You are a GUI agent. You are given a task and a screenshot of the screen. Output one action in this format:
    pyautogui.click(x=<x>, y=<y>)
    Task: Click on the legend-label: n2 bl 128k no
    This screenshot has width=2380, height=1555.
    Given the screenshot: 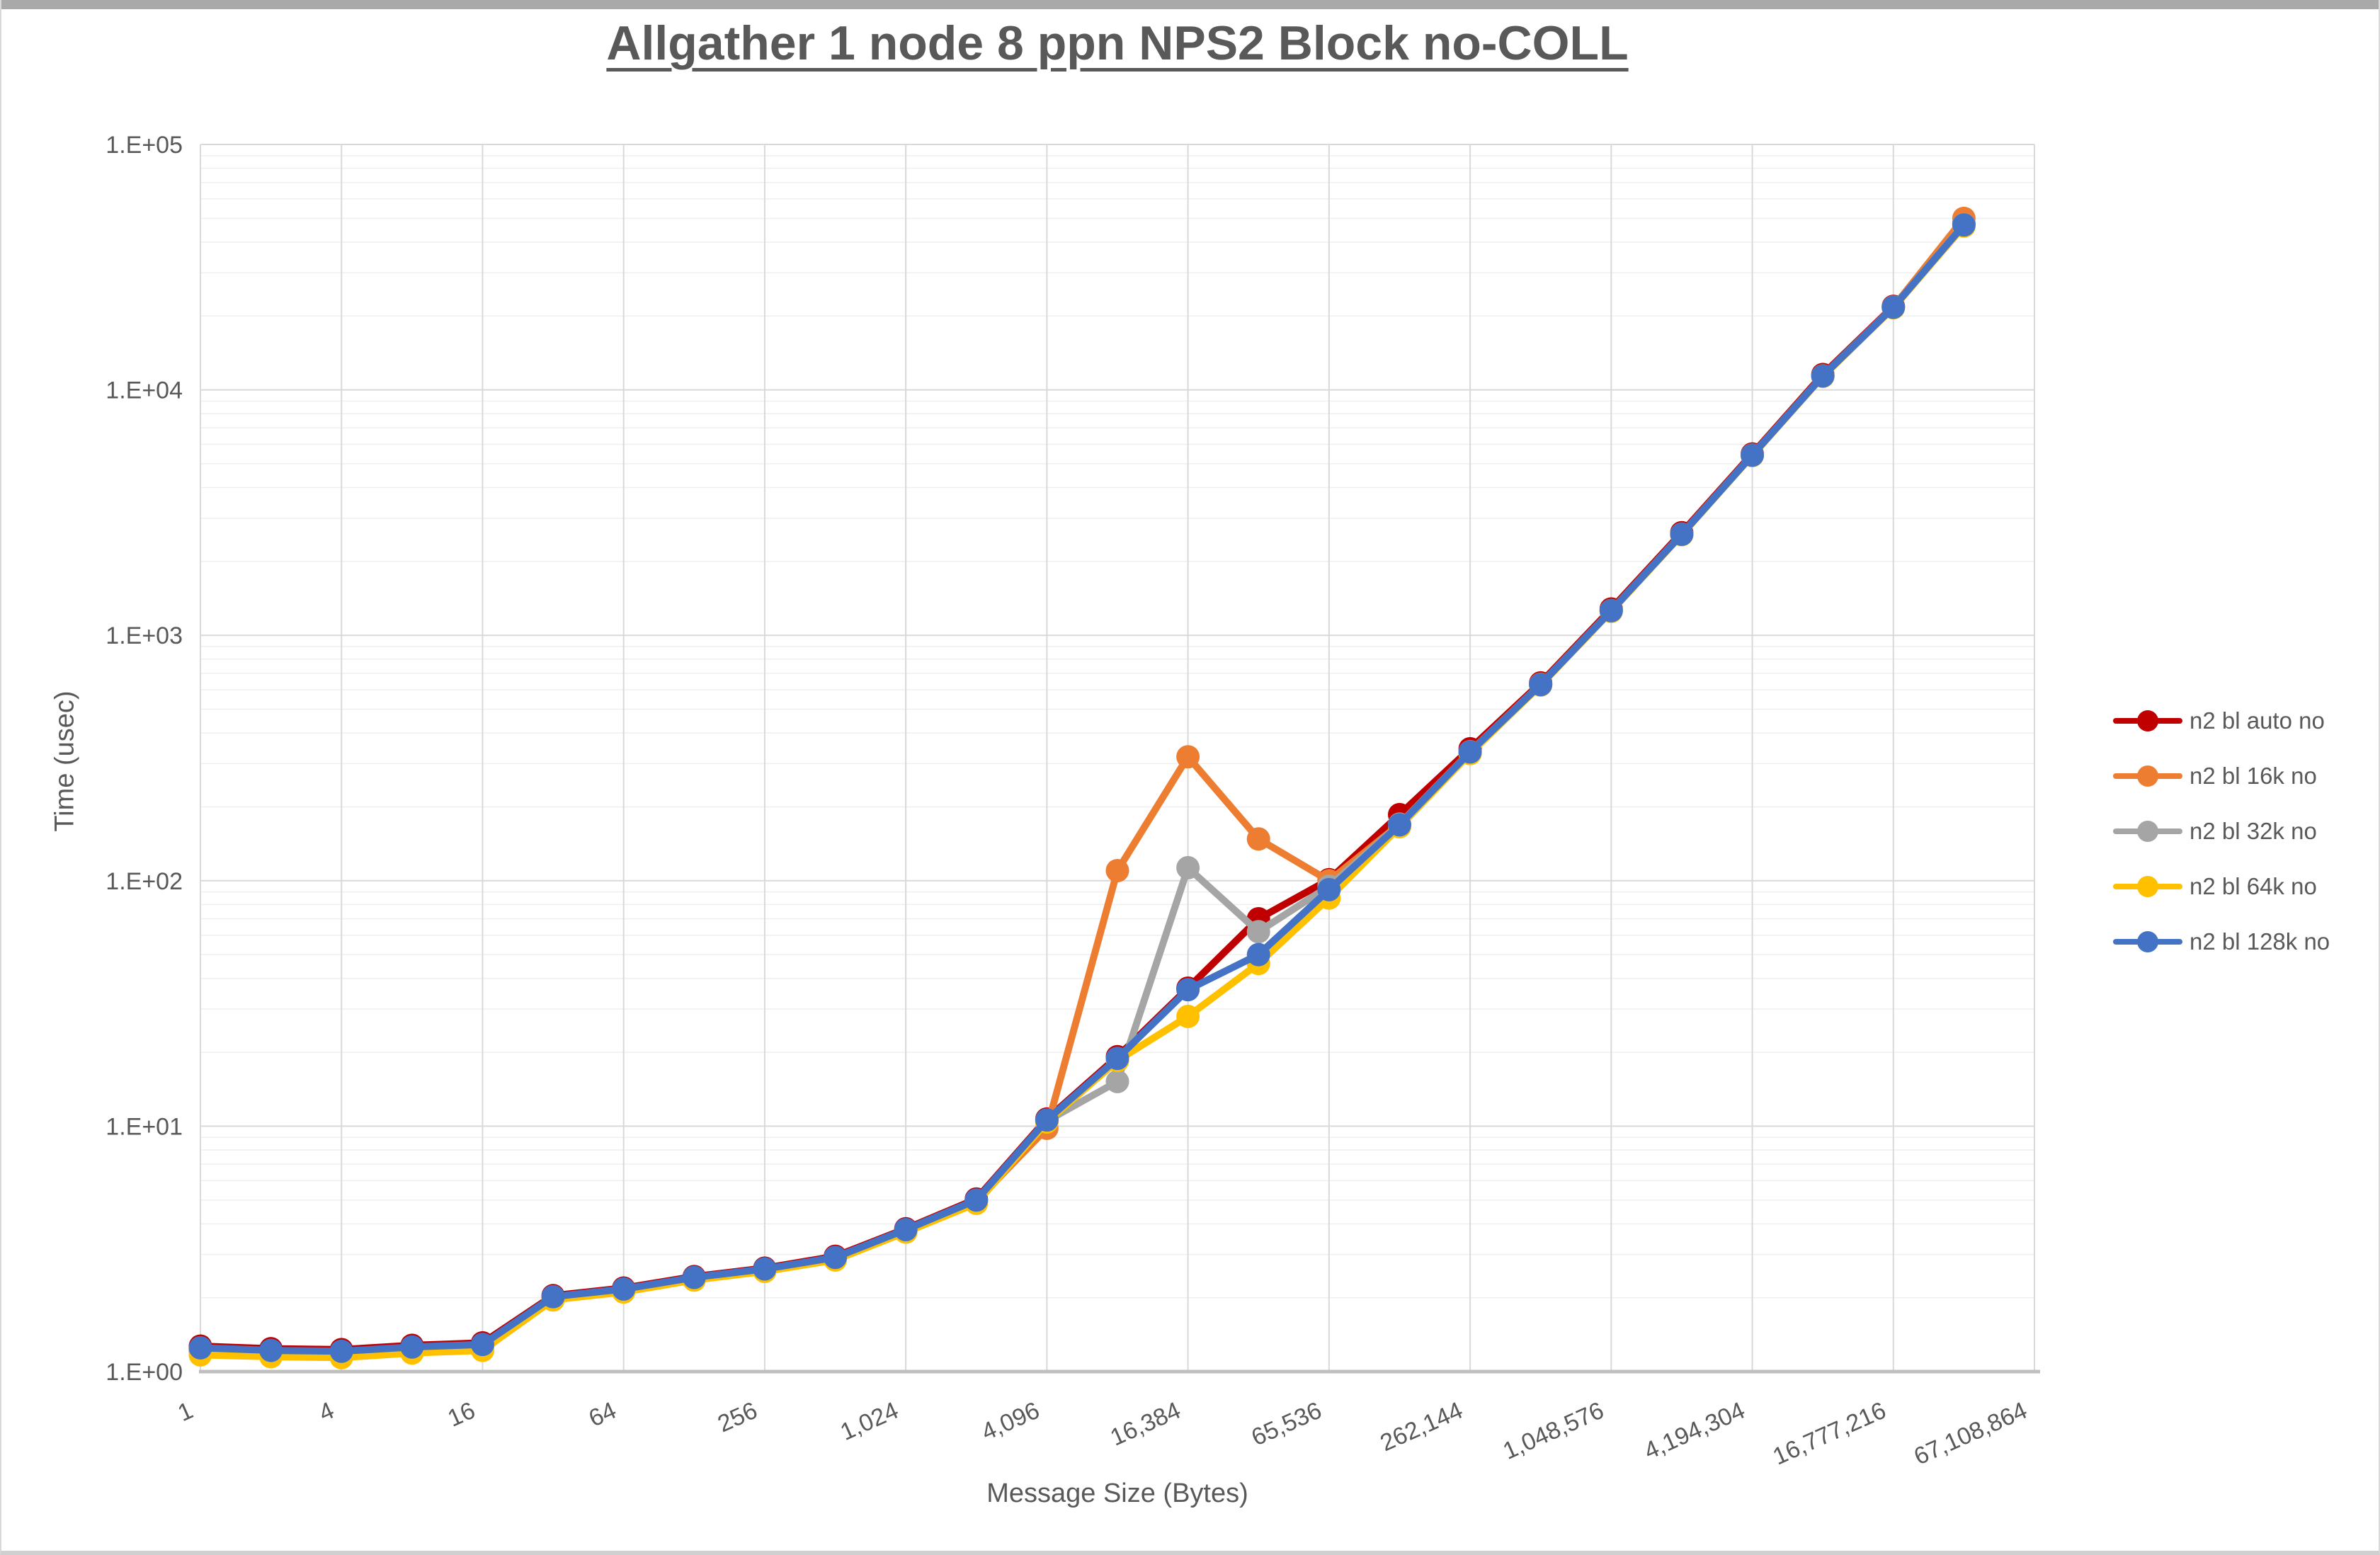 What is the action you would take?
    pyautogui.click(x=2260, y=941)
    